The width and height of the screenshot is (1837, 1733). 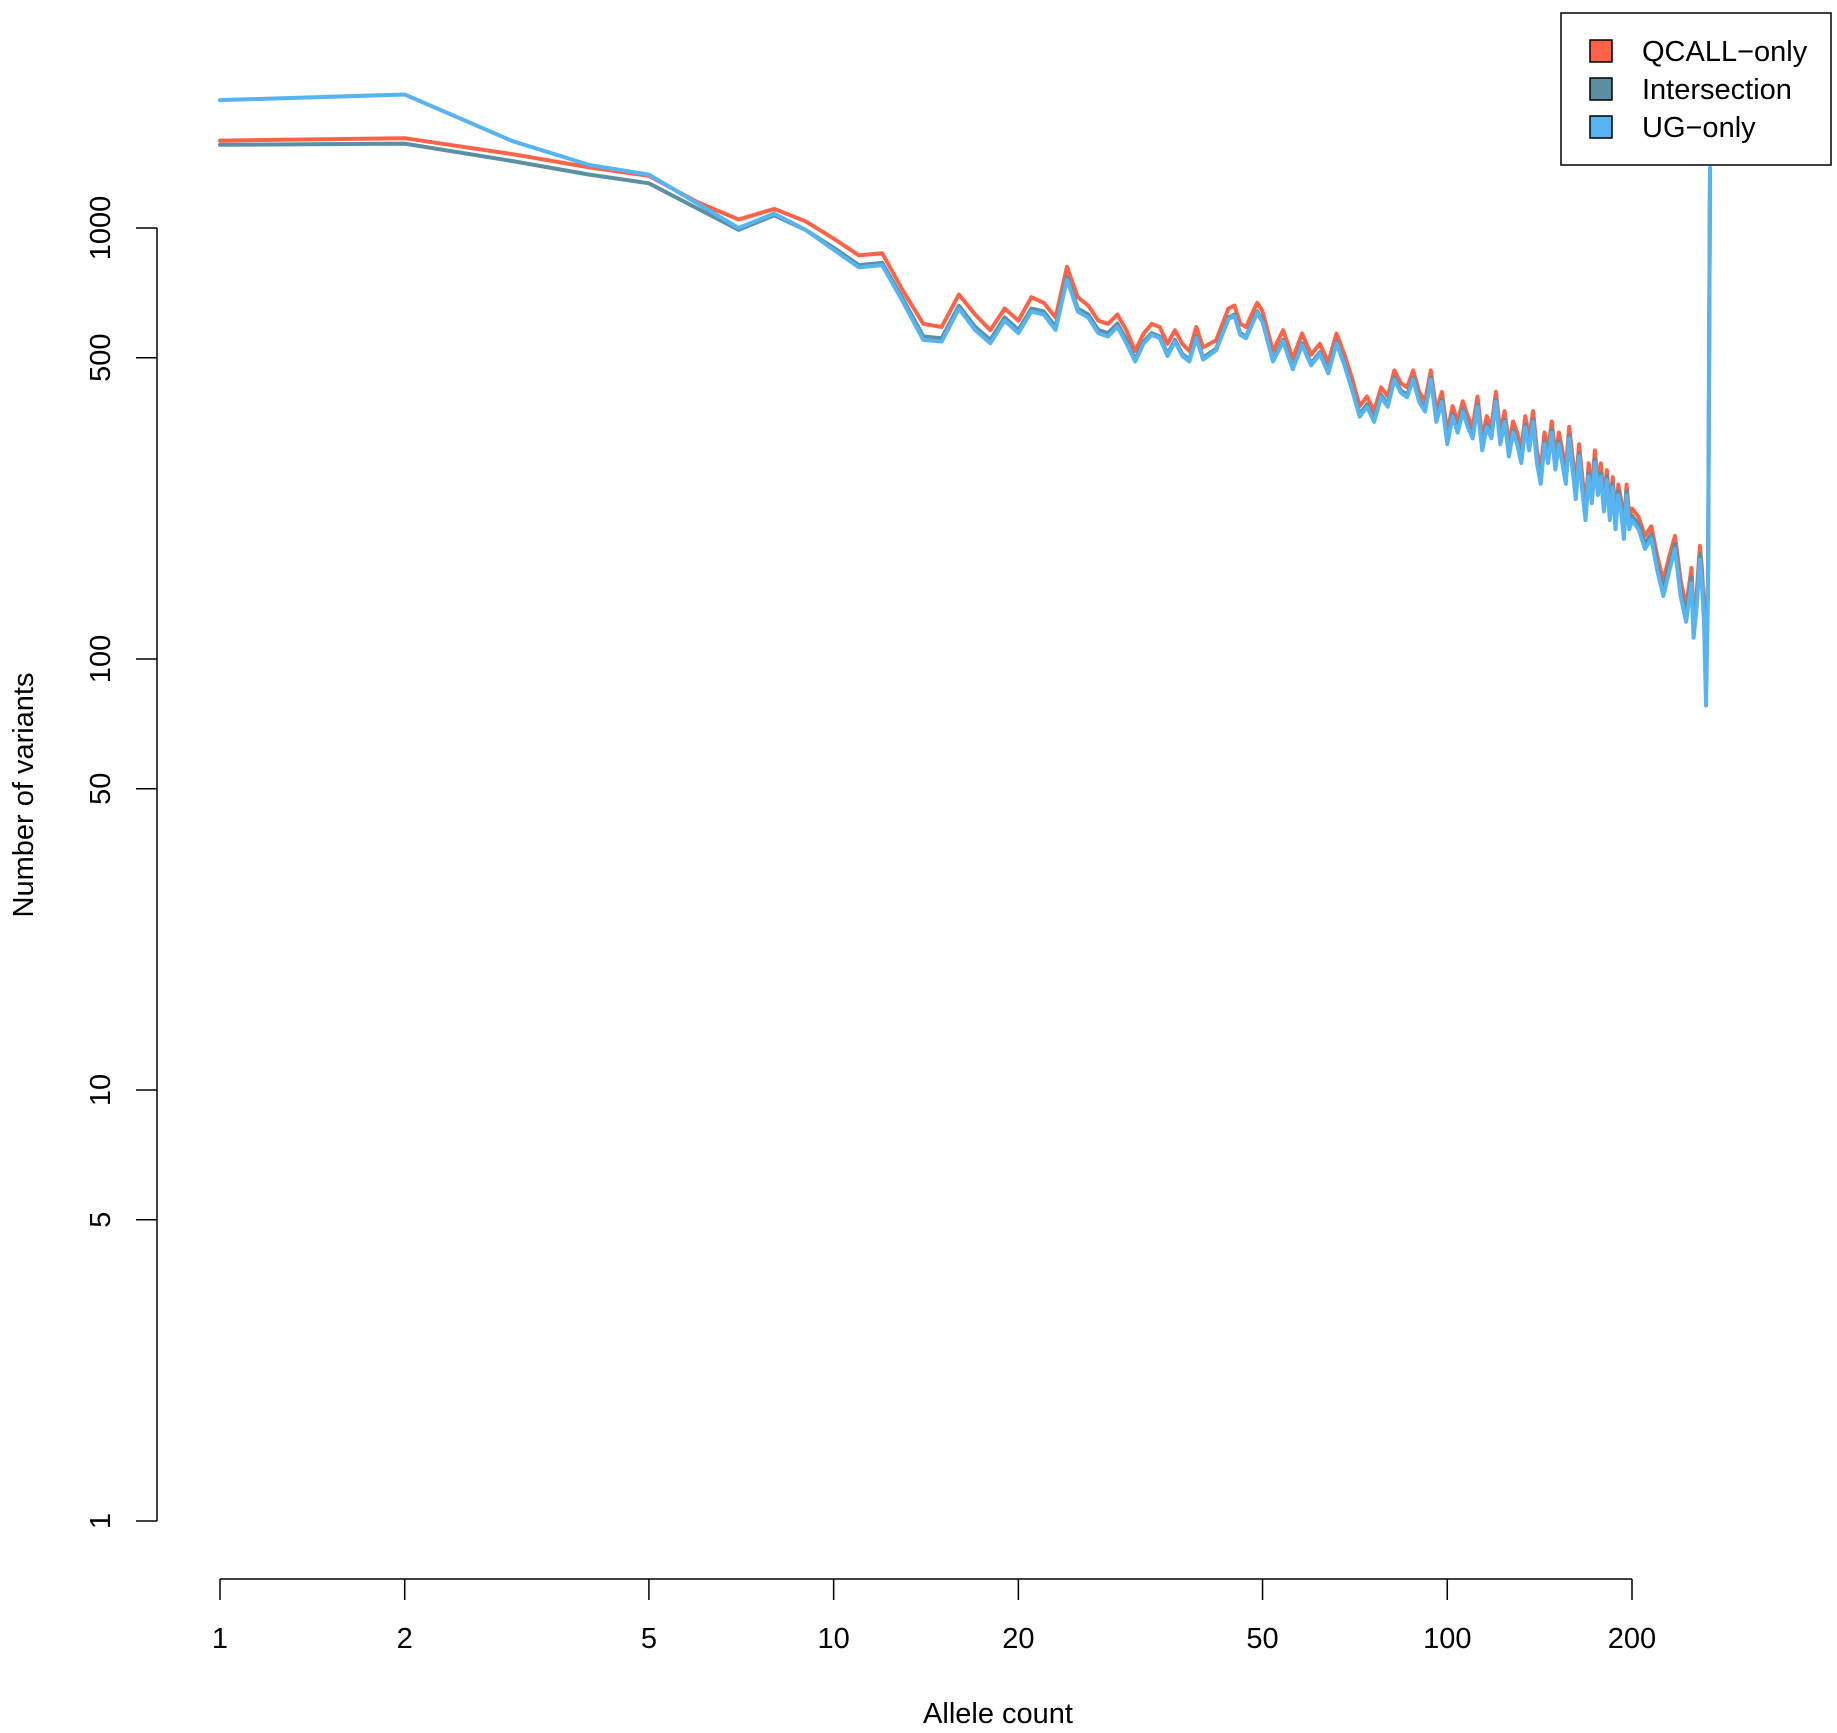 I want to click on y-tick-label: 1000, so click(x=101, y=228).